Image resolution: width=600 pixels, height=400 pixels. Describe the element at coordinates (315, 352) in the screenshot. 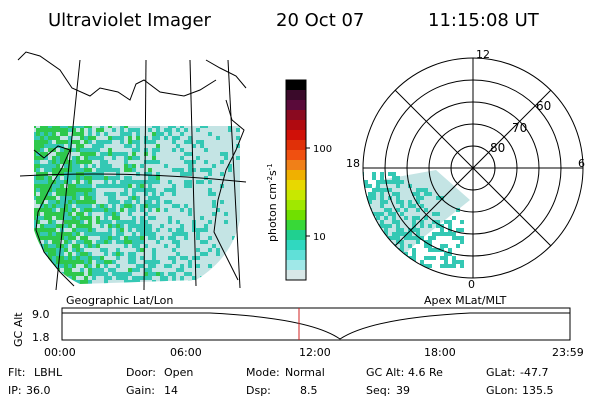

I see `timeline-xtick-1200: 12:00` at that location.